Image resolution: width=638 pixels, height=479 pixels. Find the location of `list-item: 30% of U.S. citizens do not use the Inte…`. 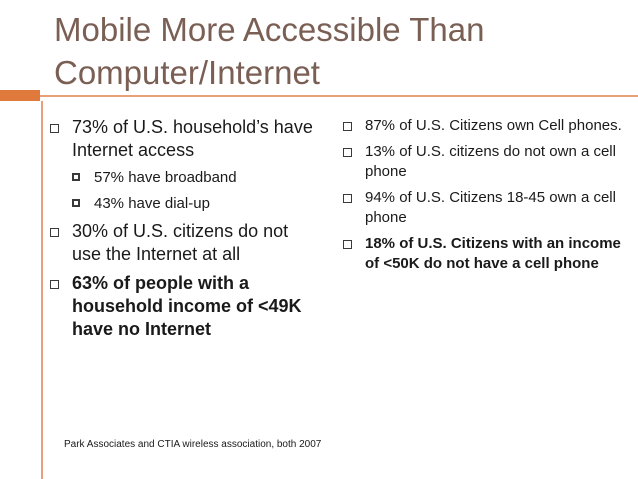

list-item: 30% of U.S. citizens do not use the Inte… is located at coordinates (185, 243).